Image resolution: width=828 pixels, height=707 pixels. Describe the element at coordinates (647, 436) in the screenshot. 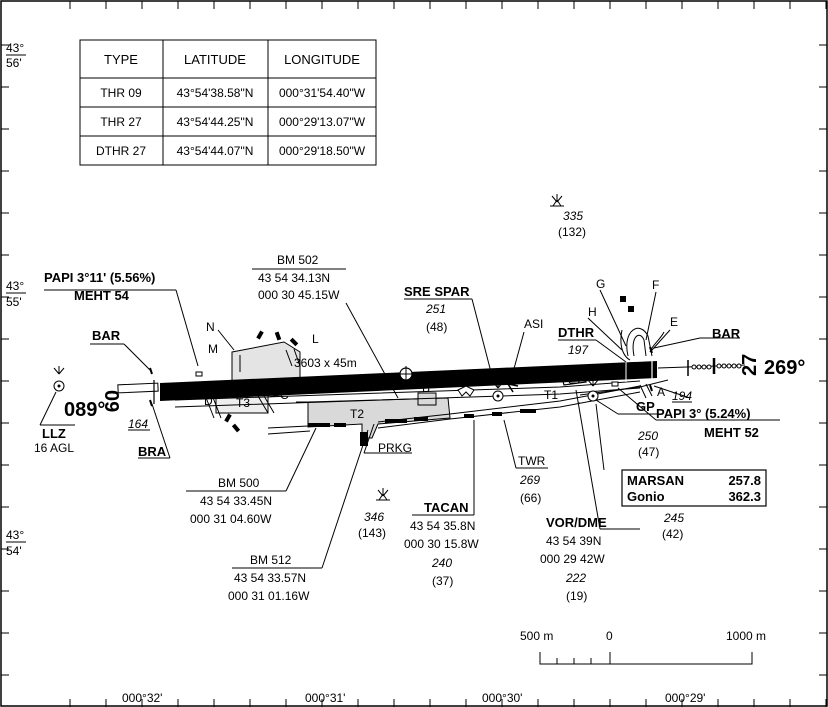

I see `gp-elevation: 250` at that location.